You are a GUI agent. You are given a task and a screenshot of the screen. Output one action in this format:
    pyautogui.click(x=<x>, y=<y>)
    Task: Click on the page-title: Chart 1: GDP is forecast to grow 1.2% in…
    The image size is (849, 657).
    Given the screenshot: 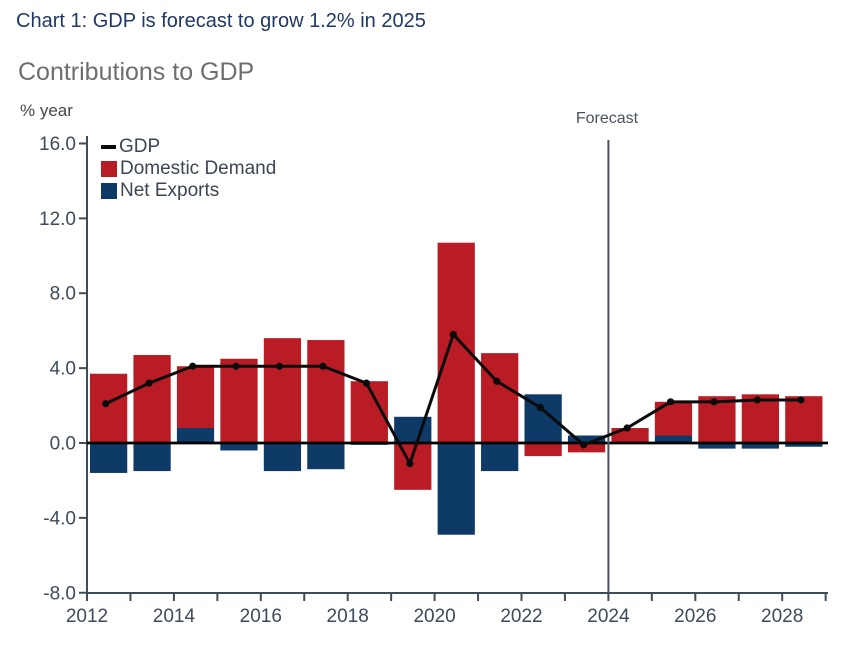 What is the action you would take?
    pyautogui.click(x=221, y=21)
    